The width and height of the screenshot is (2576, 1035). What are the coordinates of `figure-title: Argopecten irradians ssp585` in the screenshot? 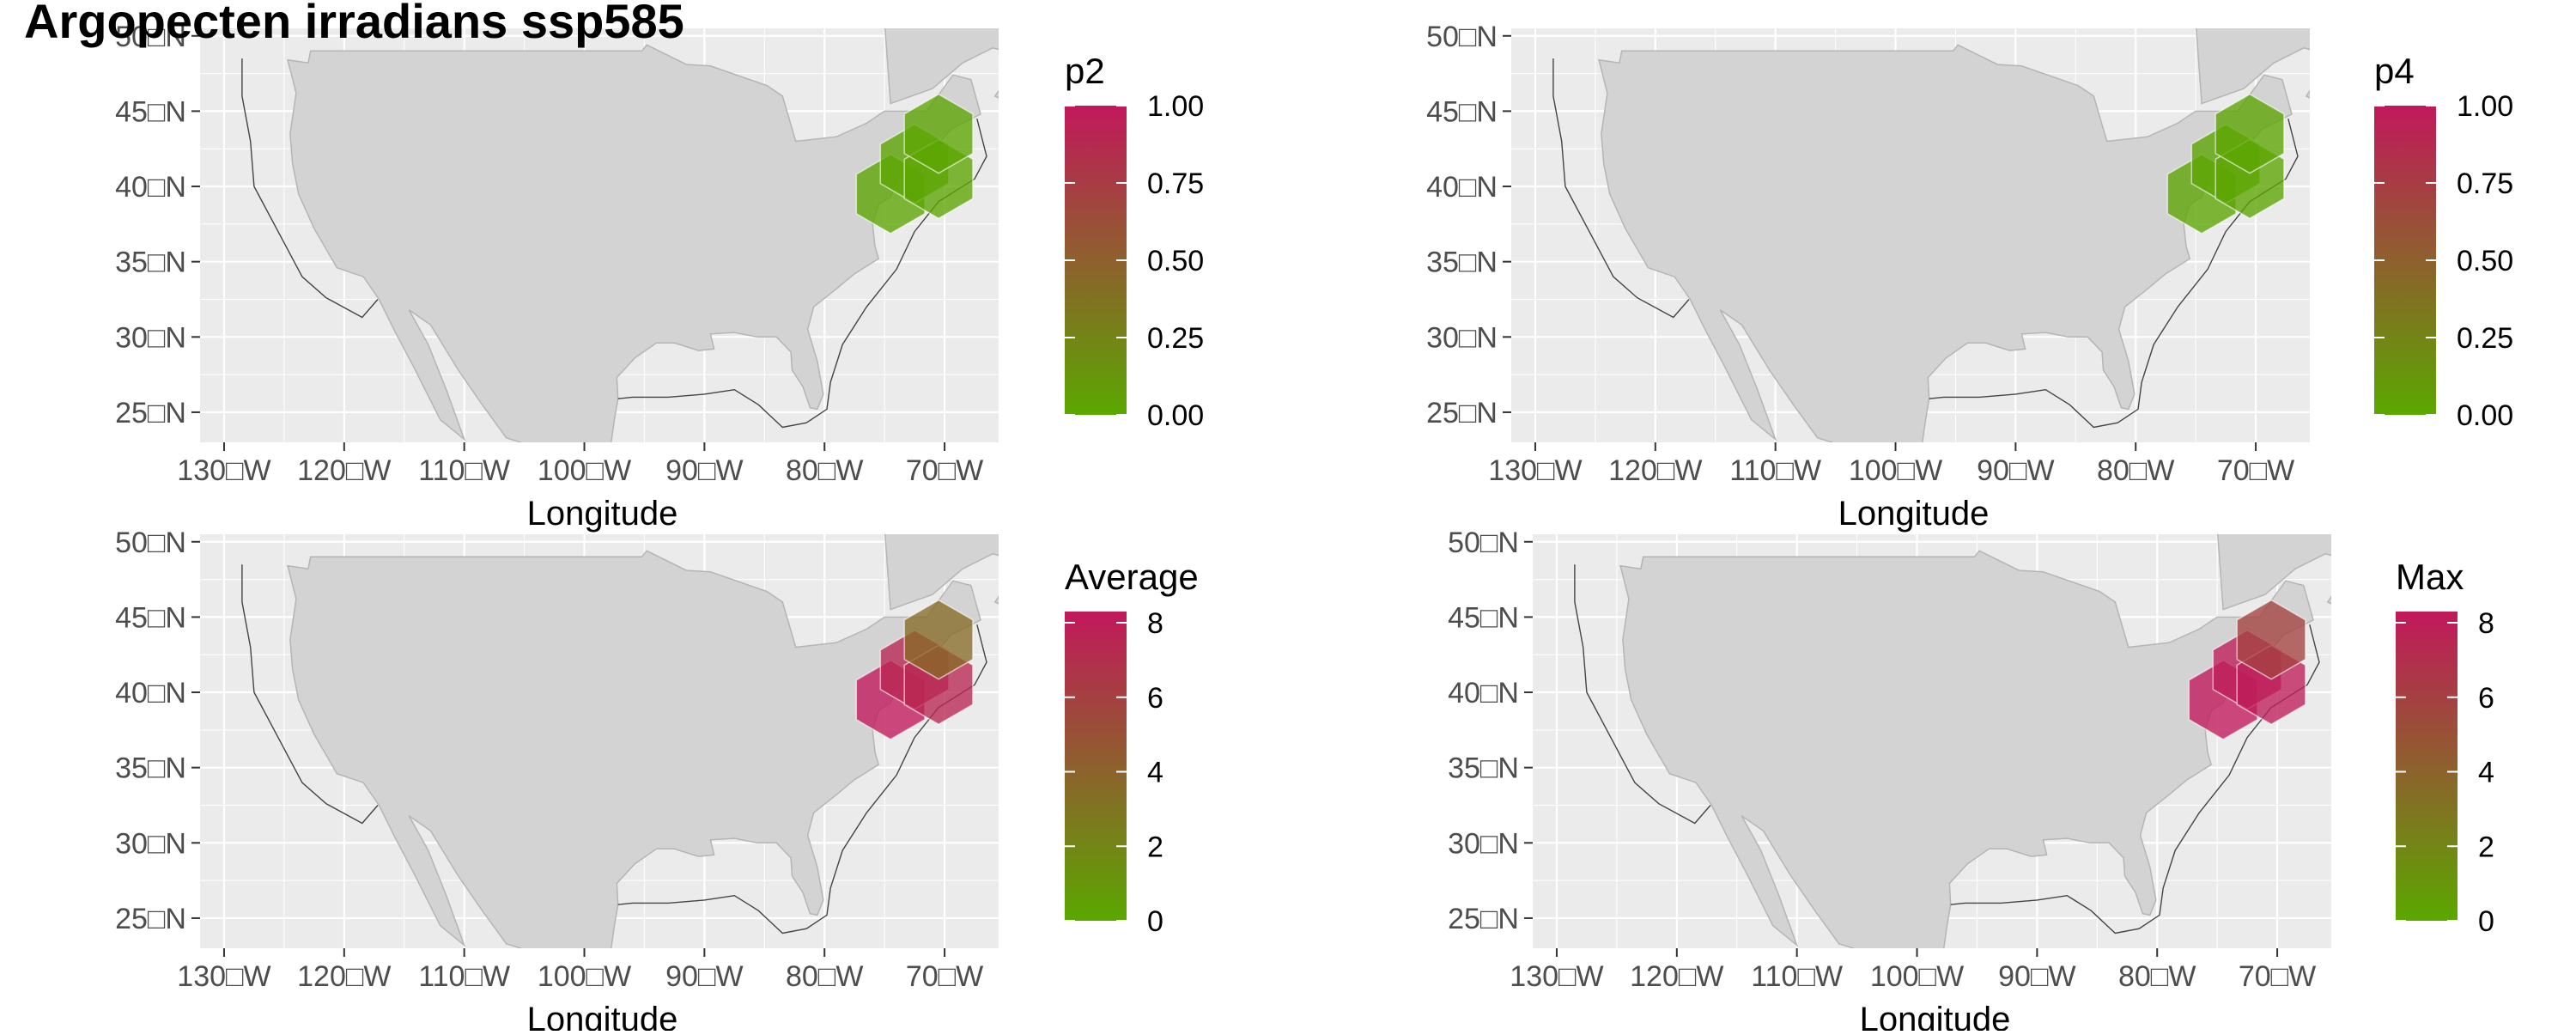 It's located at (354, 24).